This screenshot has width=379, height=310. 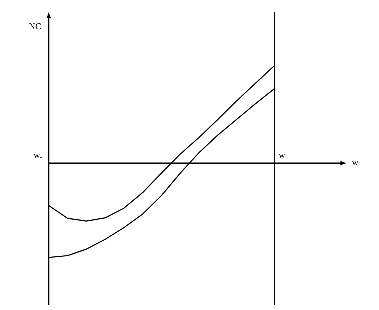 What do you see at coordinates (38, 156) in the screenshot?
I see `annotation: w$_{-}$` at bounding box center [38, 156].